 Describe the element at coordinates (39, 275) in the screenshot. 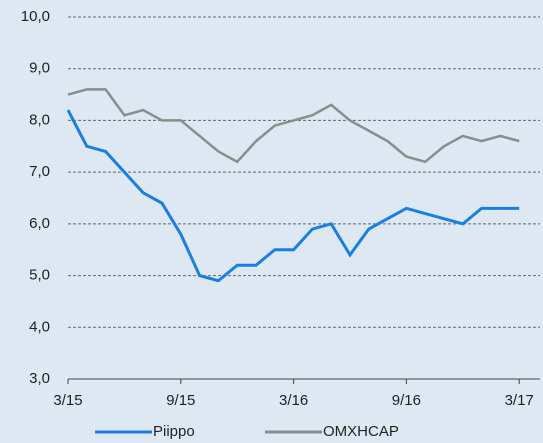

I see `y-tick-label: 5,0` at that location.